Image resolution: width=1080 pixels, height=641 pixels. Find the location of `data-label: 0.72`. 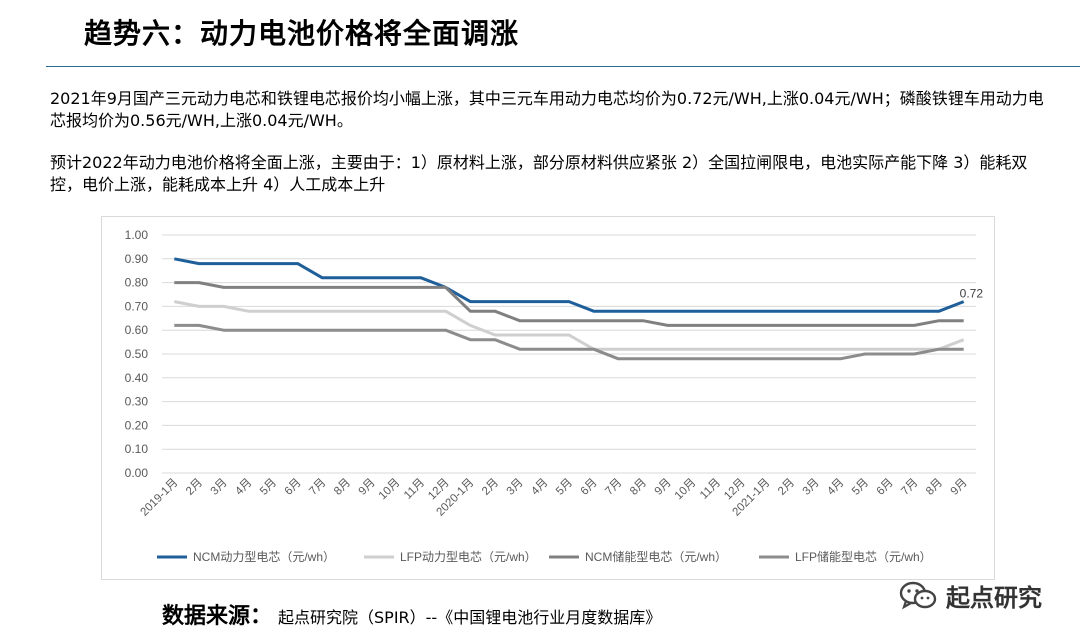

data-label: 0.72 is located at coordinates (972, 294).